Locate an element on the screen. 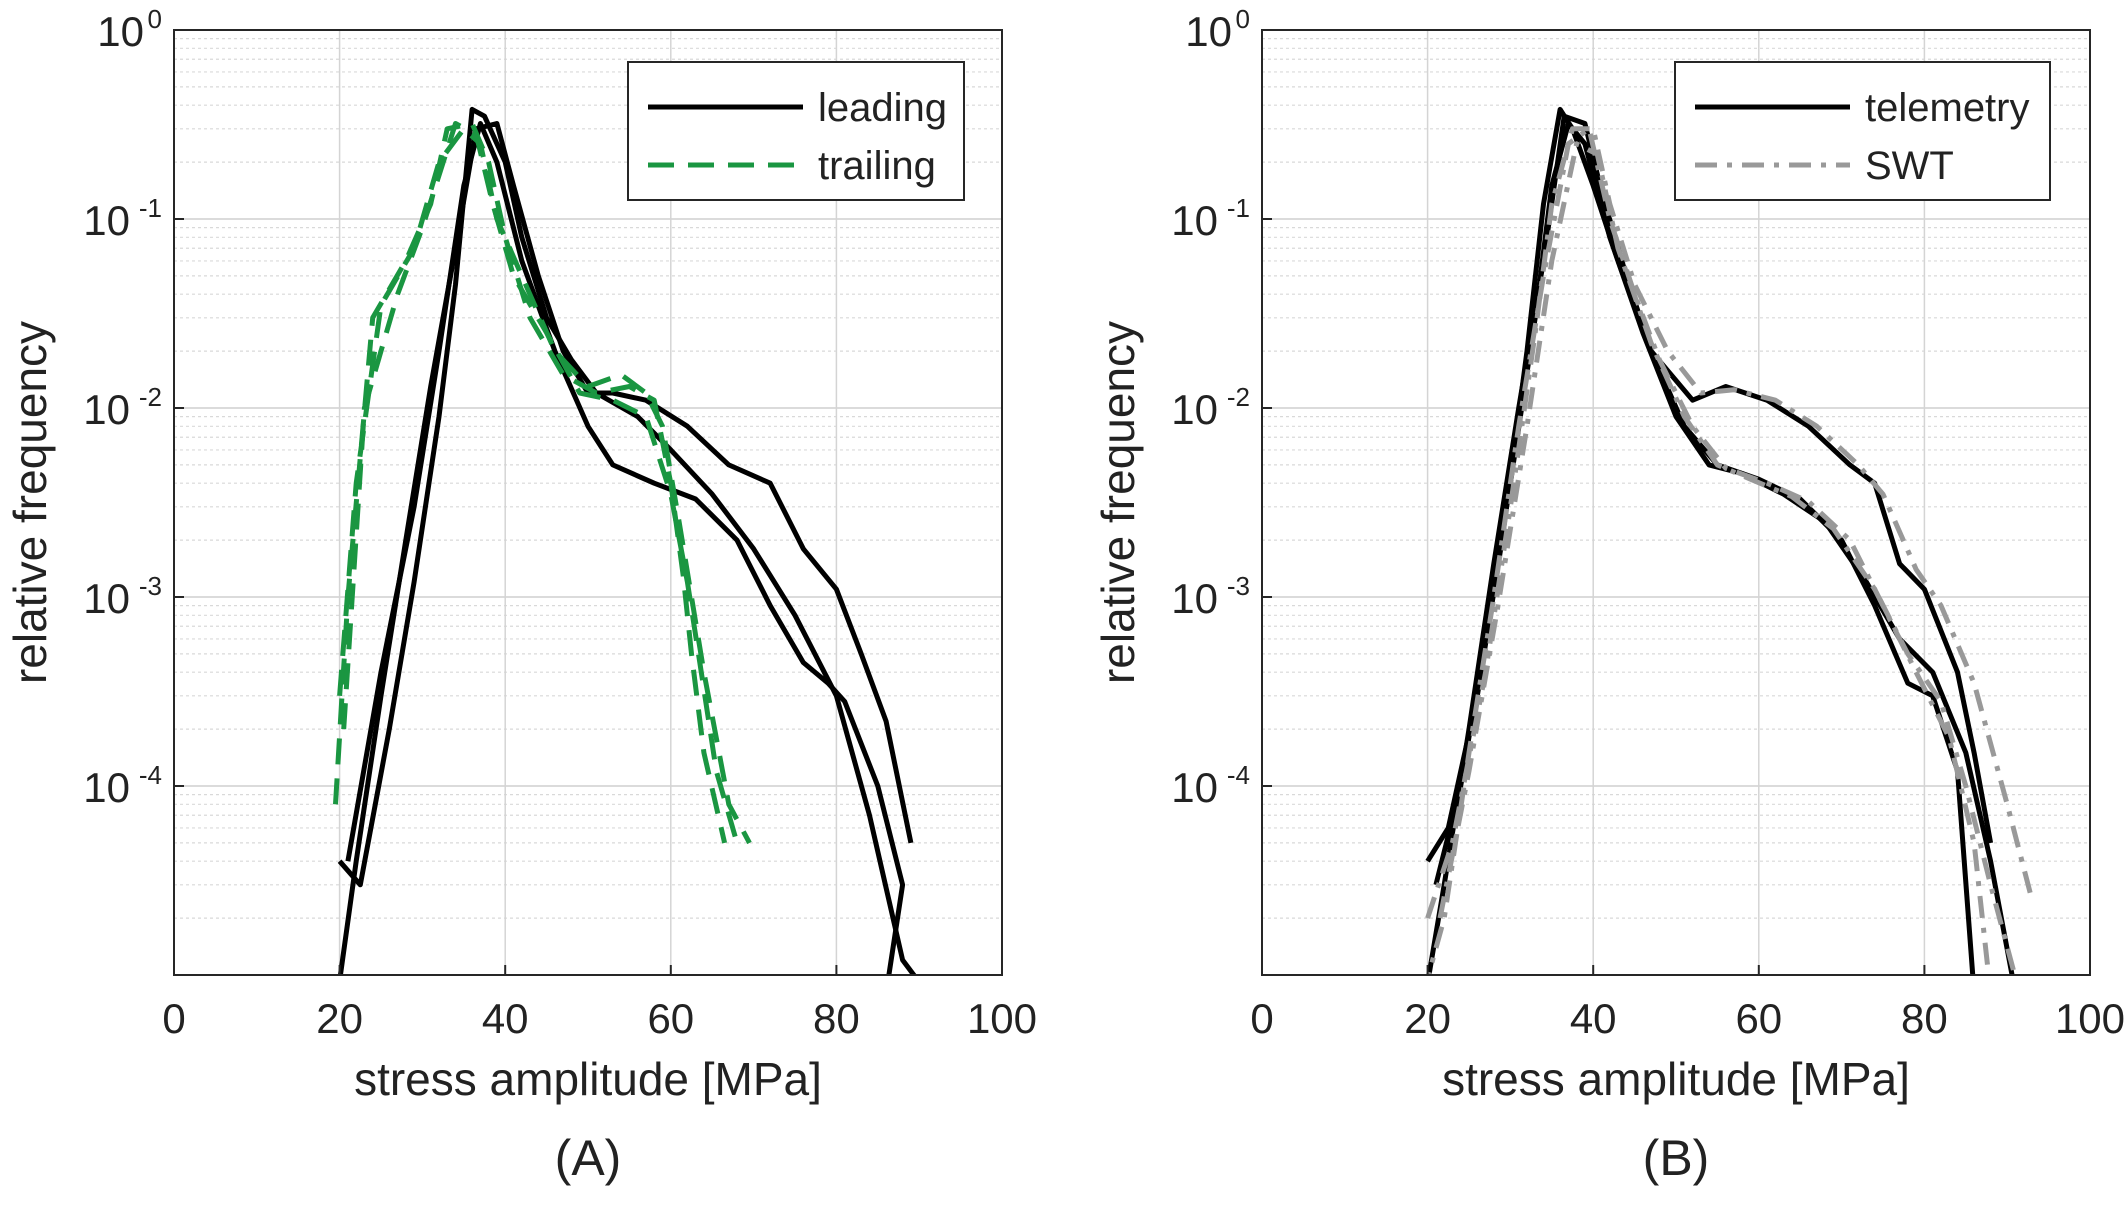  legend: leading trailing is located at coordinates (796, 131).